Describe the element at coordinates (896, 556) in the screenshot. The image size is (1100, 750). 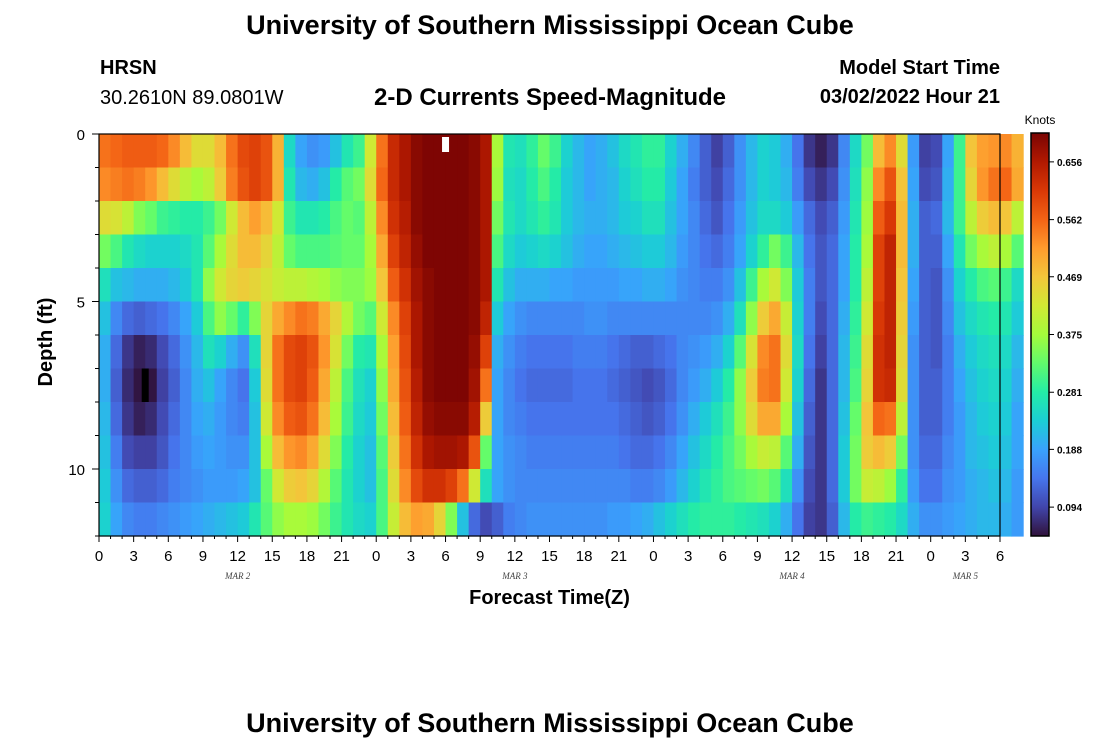
I see `x-tick-label: 21` at that location.